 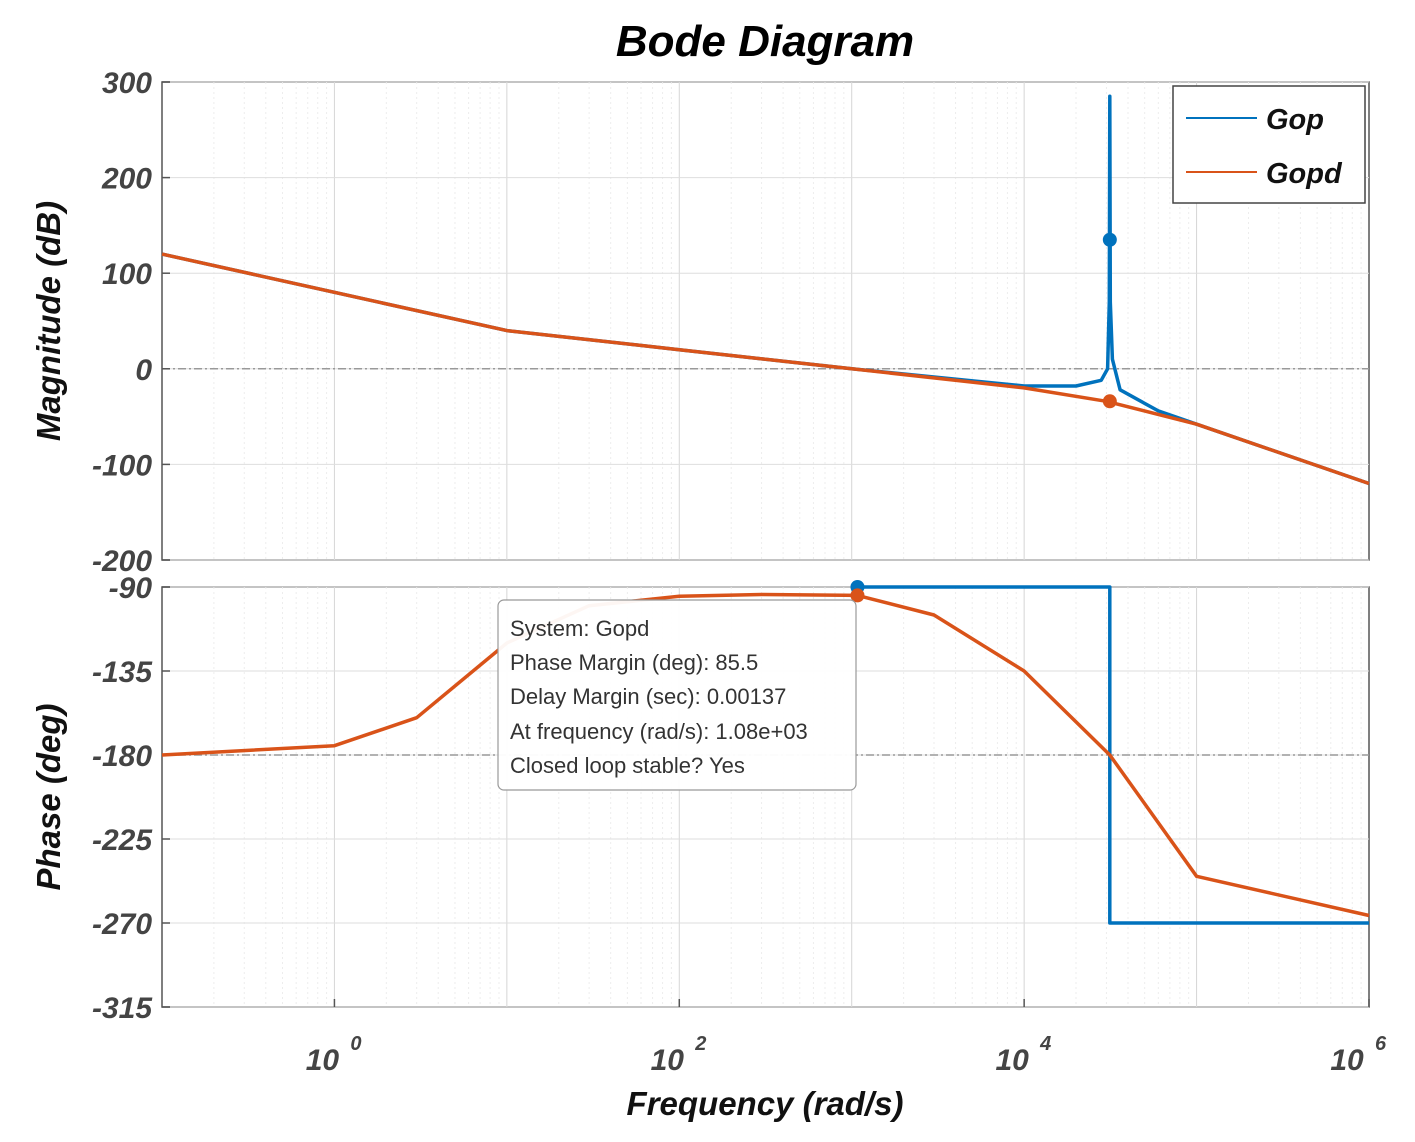 What do you see at coordinates (1304, 174) in the screenshot?
I see `legend-label-gopd: Gopd` at bounding box center [1304, 174].